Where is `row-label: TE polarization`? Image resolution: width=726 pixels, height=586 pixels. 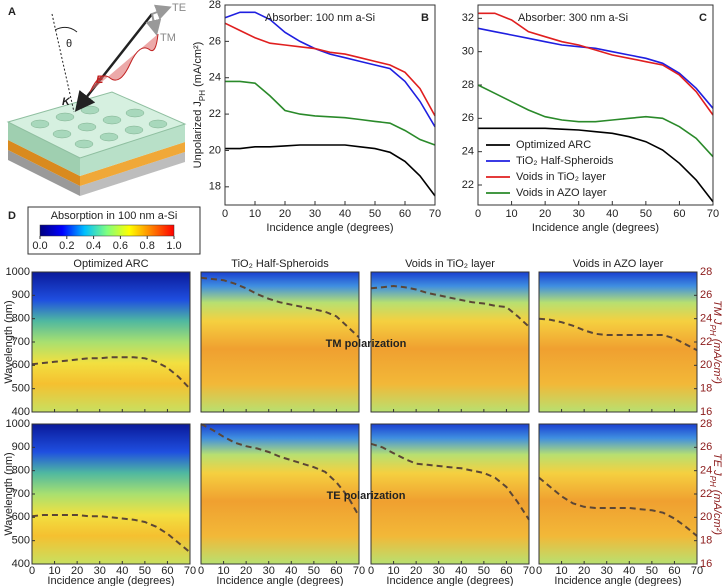 row-label: TE polarization is located at coordinates (366, 496).